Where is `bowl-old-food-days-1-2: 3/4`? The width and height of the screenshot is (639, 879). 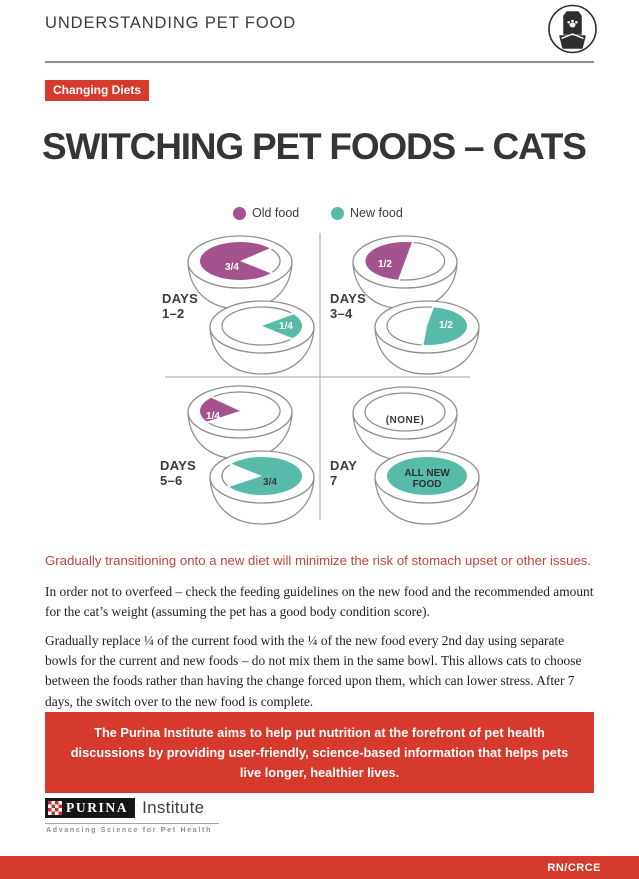
bowl-old-food-days-1-2: 3/4 is located at coordinates (240, 272).